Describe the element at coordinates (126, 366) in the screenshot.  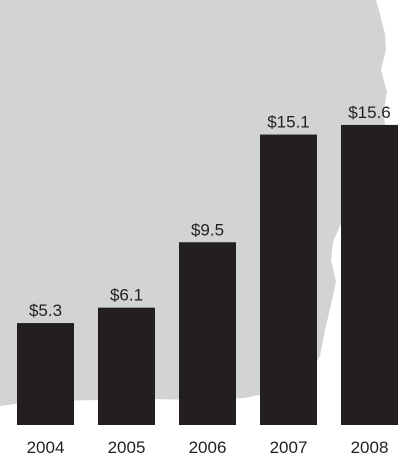
I see `bar-2005` at that location.